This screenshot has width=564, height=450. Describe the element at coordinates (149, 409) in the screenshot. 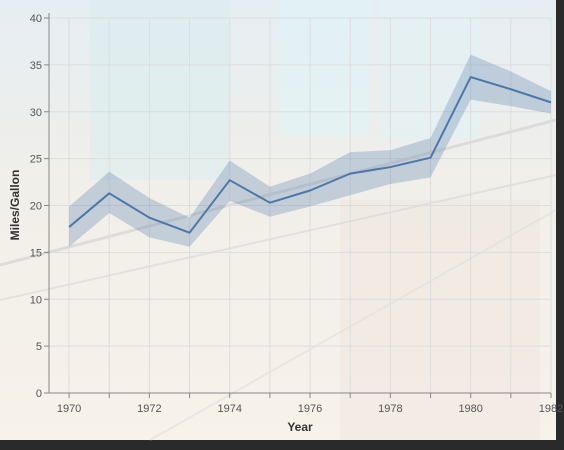

I see `x-tick-label: 1972` at that location.